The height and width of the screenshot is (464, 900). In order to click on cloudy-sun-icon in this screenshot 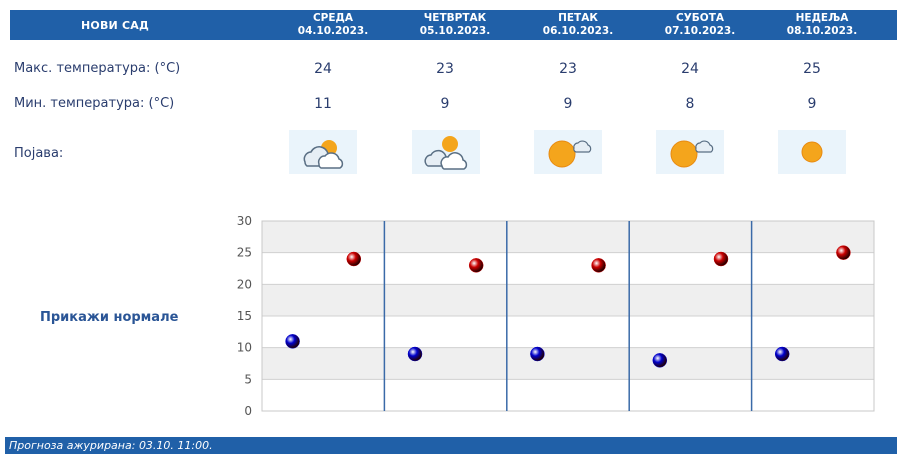, I will do `click(323, 152)`.